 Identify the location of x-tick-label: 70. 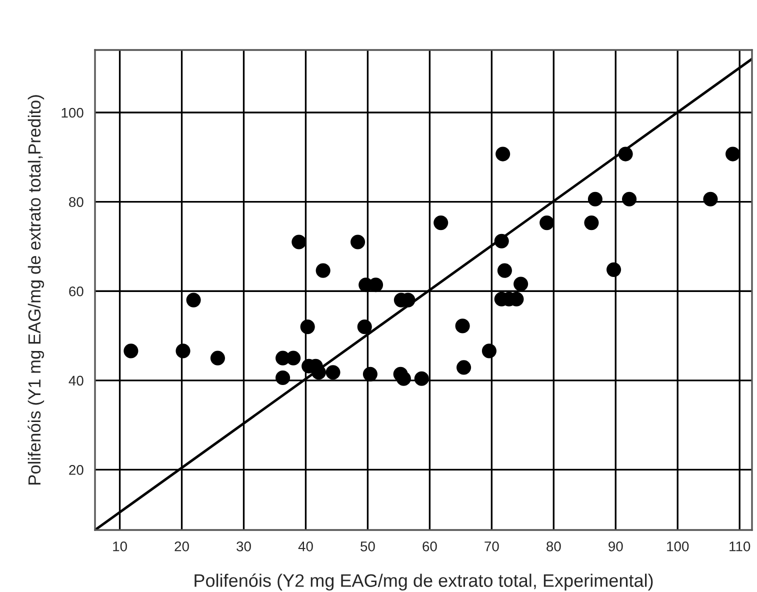
(491, 546).